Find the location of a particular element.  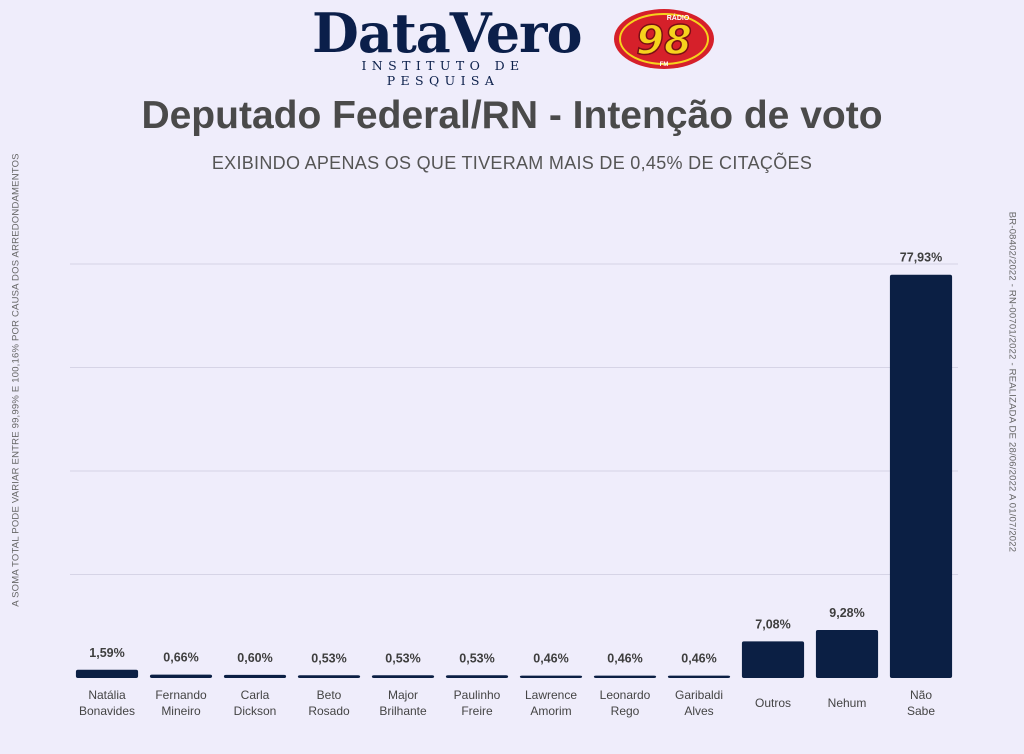

datavero-logo: DataVero INSTITUTO DE PESQUISA is located at coordinates (447, 44).